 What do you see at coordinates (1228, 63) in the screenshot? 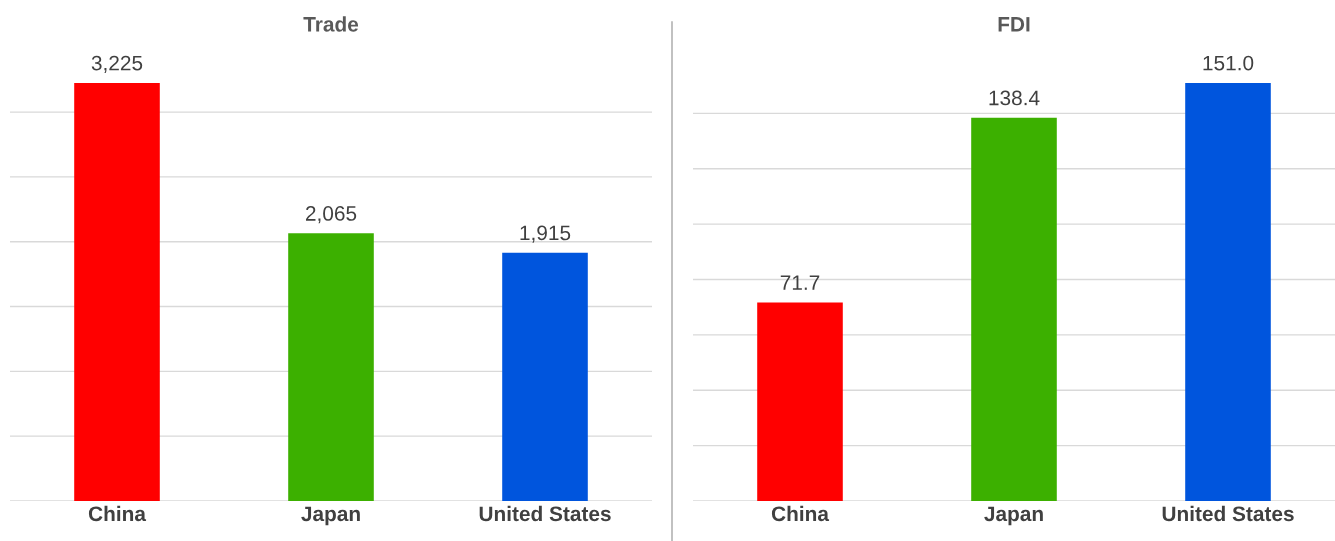
I see `data-label: 151.0` at bounding box center [1228, 63].